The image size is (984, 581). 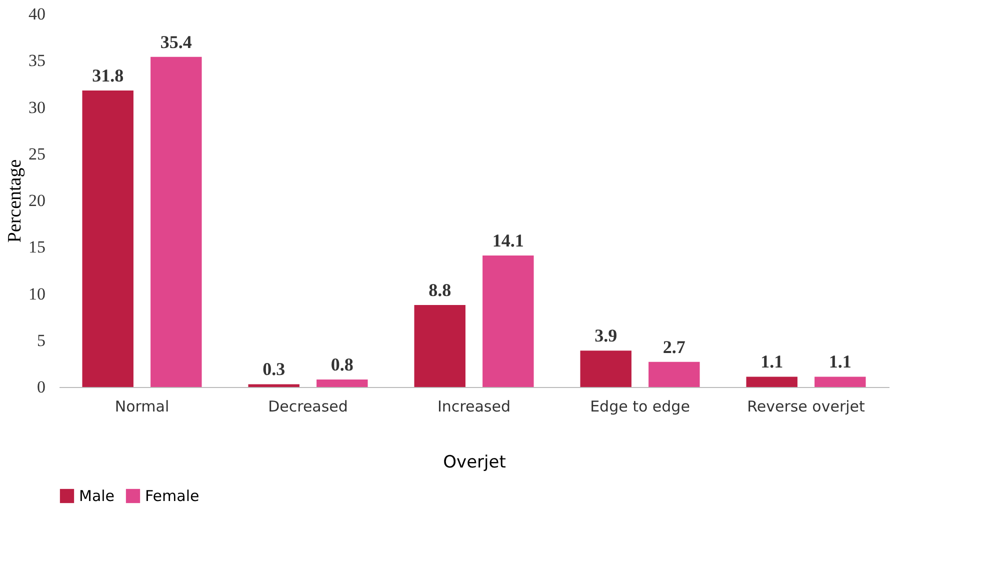 What do you see at coordinates (474, 462) in the screenshot?
I see `x-axis-title: Overjet` at bounding box center [474, 462].